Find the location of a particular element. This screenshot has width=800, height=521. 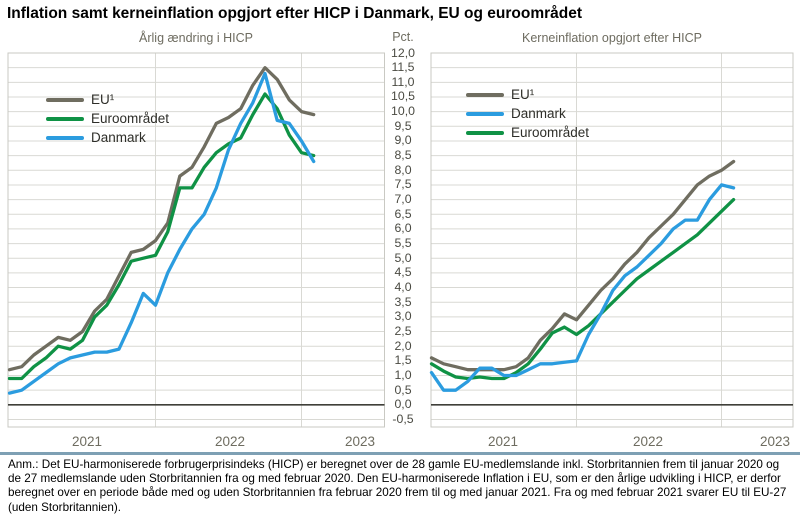

y-axis-tick-label: 0,5 is located at coordinates (403, 389).